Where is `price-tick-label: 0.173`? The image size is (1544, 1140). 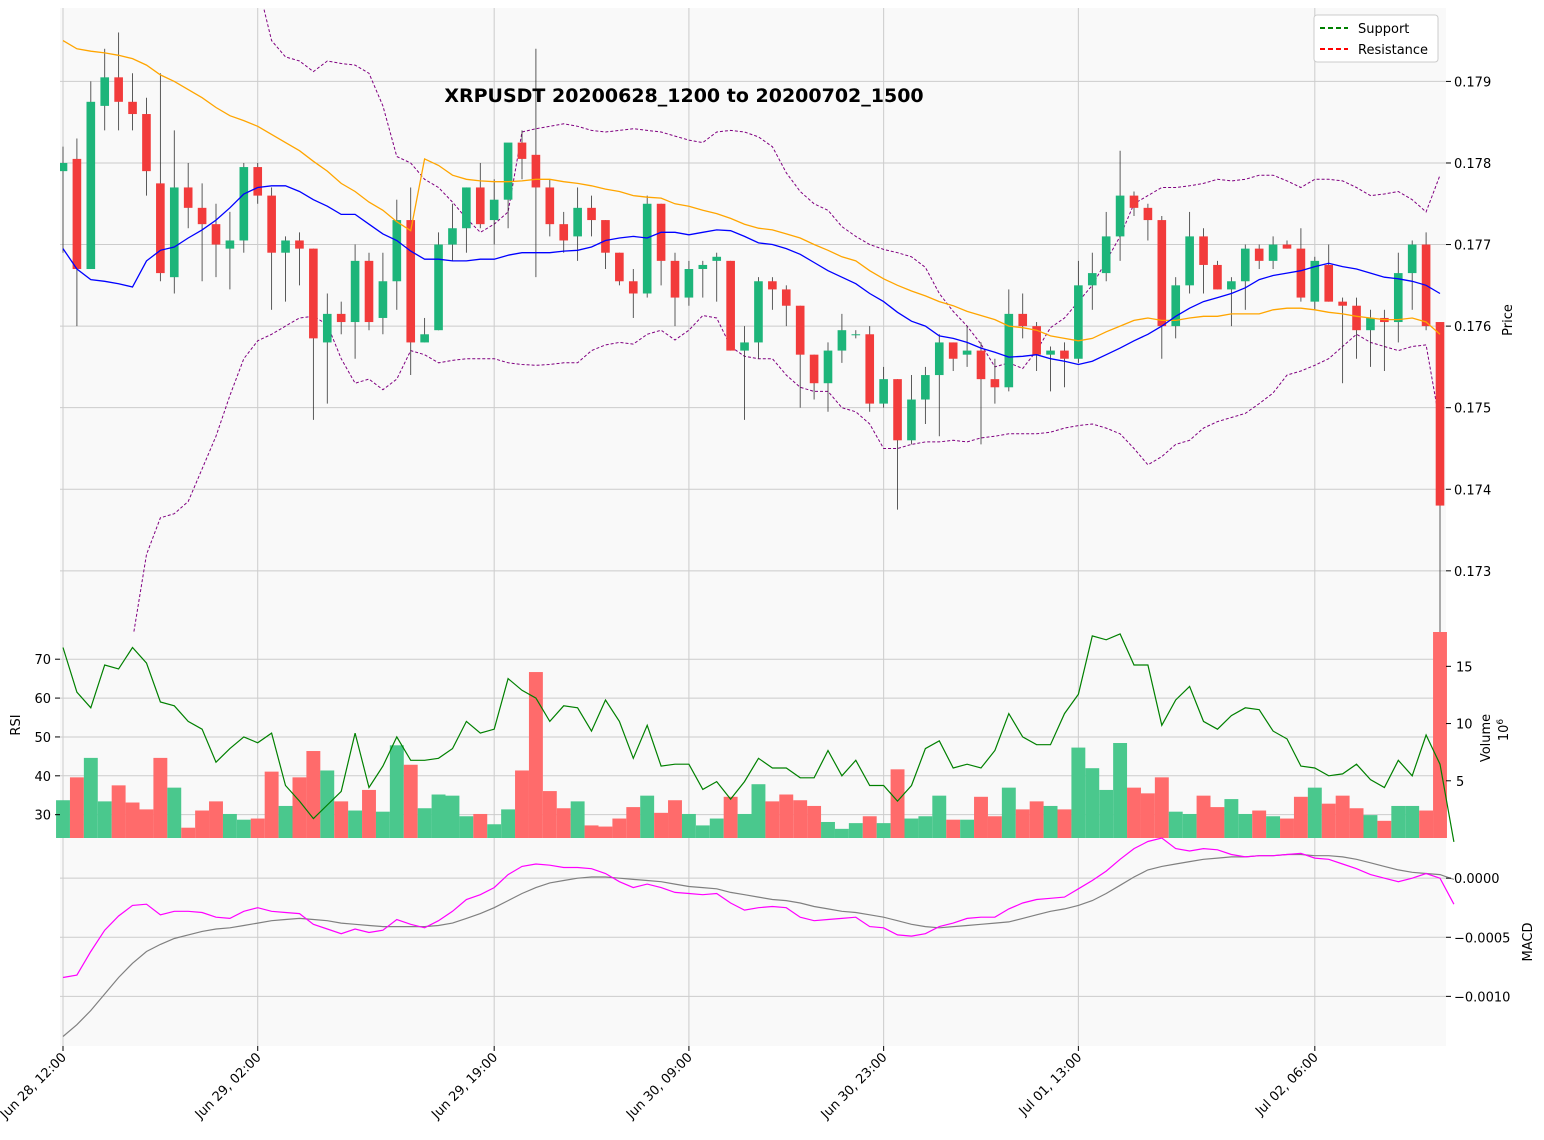 price-tick-label: 0.173 is located at coordinates (1472, 572).